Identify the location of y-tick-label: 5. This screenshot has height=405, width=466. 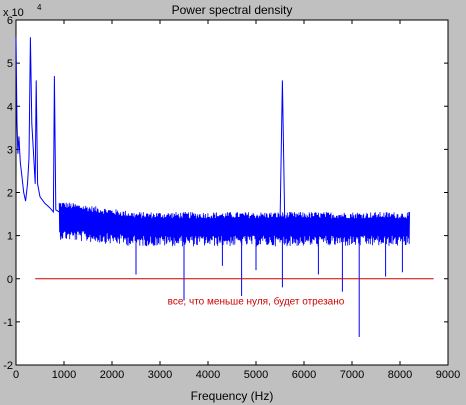
(10, 64).